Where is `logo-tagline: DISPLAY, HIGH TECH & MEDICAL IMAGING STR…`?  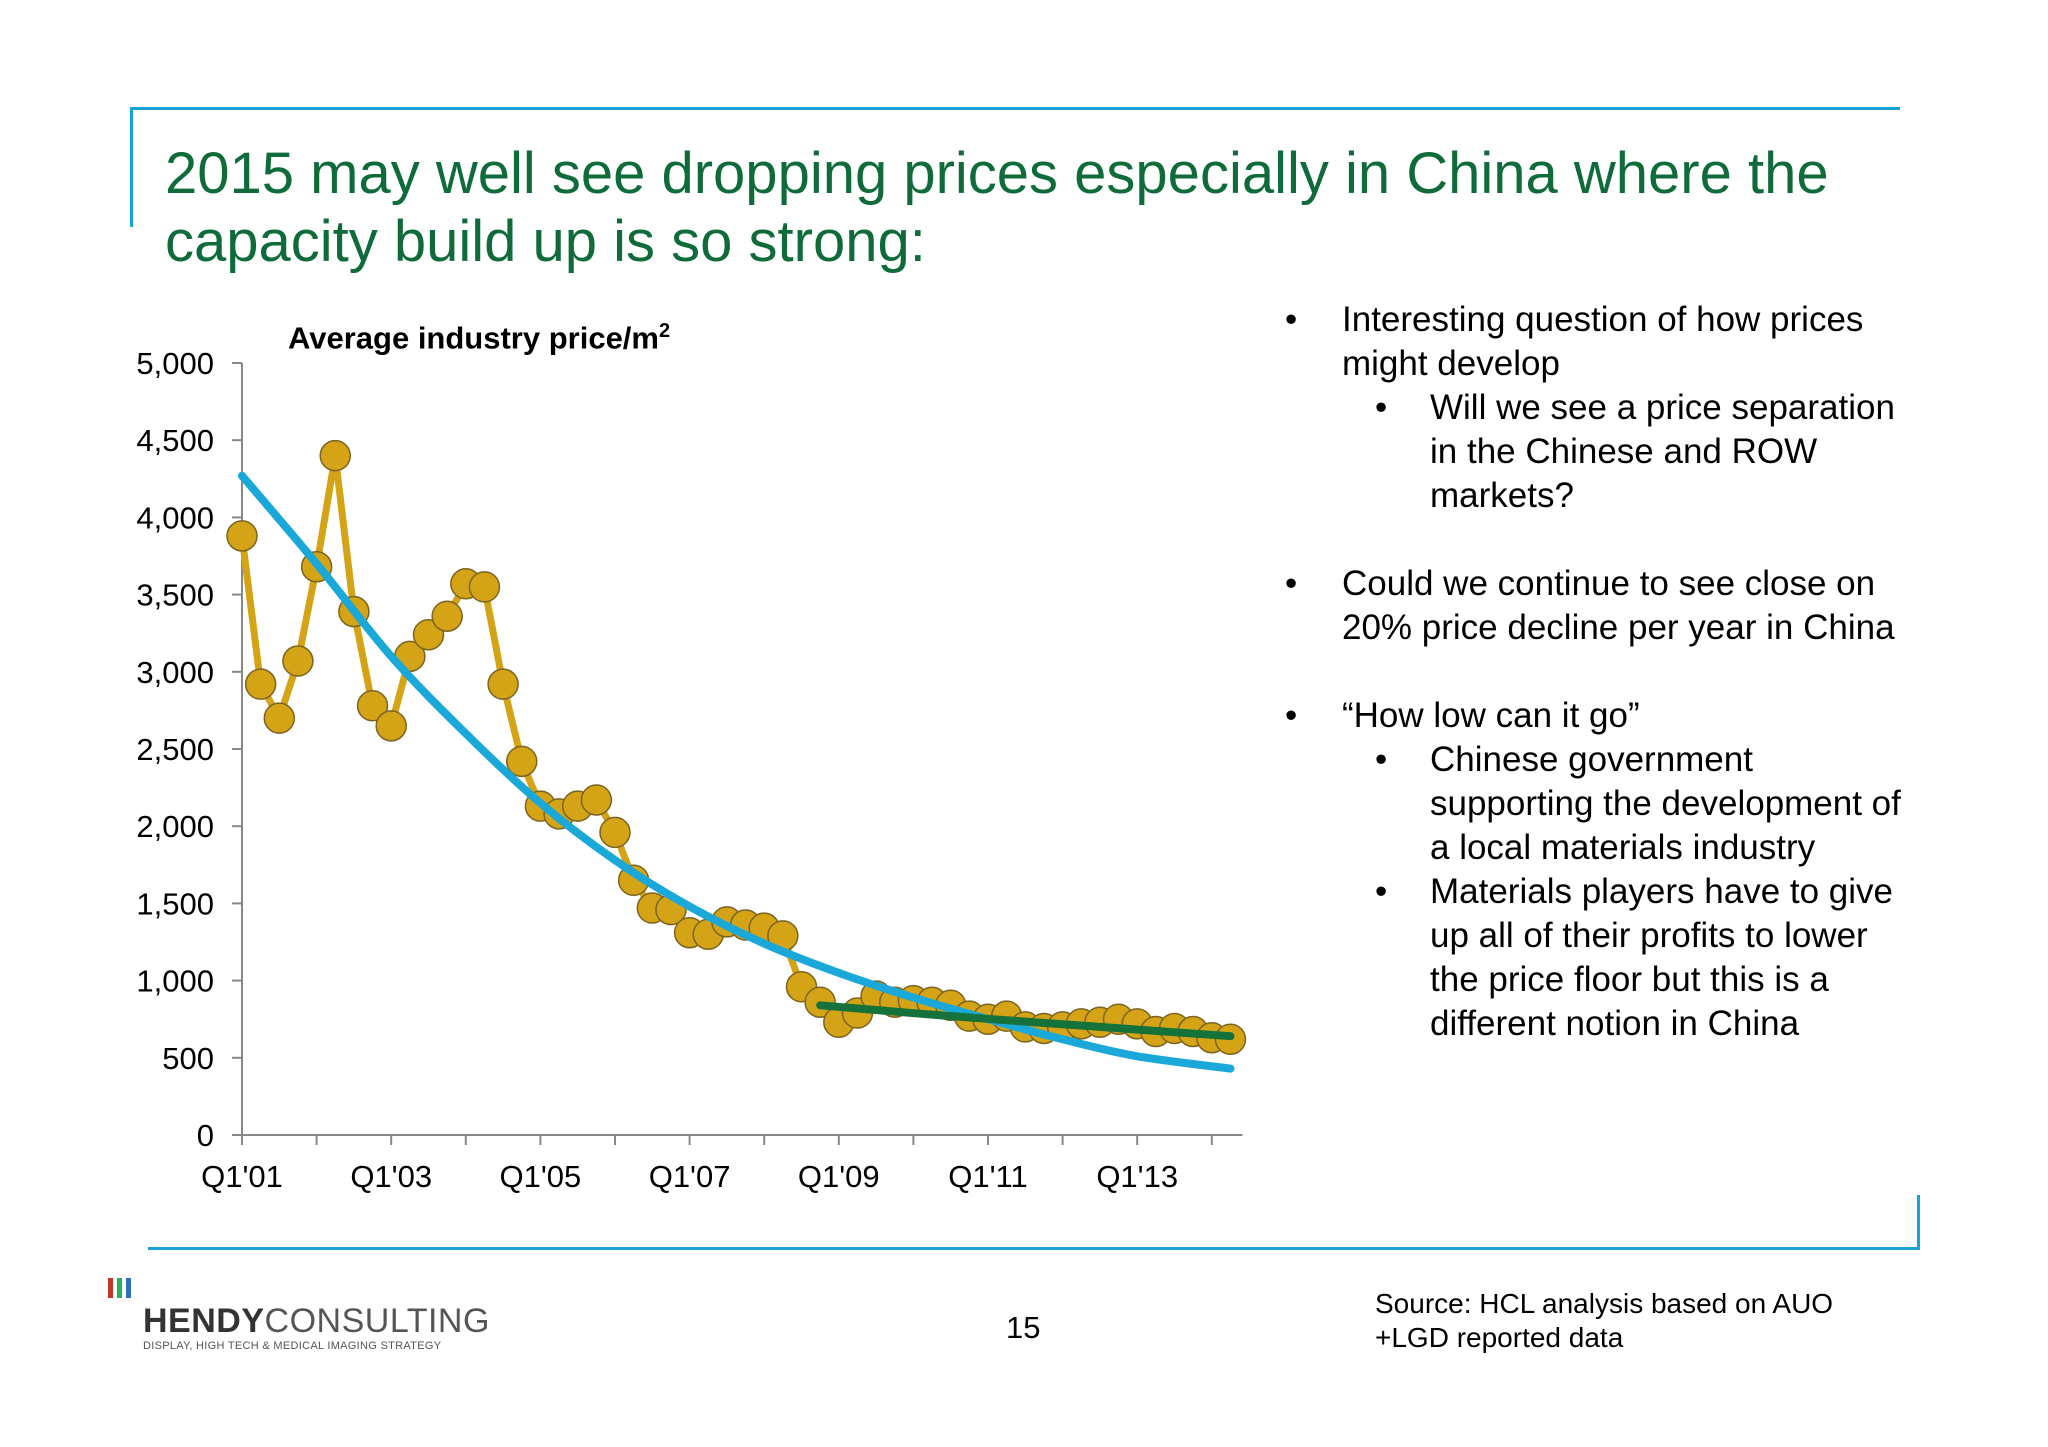
logo-tagline: DISPLAY, HIGH TECH & MEDICAL IMAGING STR… is located at coordinates (292, 1346).